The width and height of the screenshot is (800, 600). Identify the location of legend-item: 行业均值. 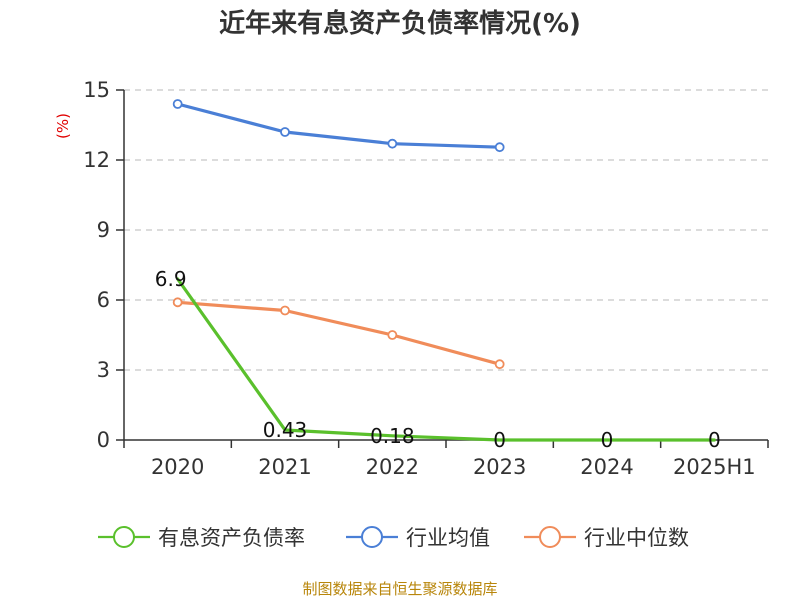
(418, 538).